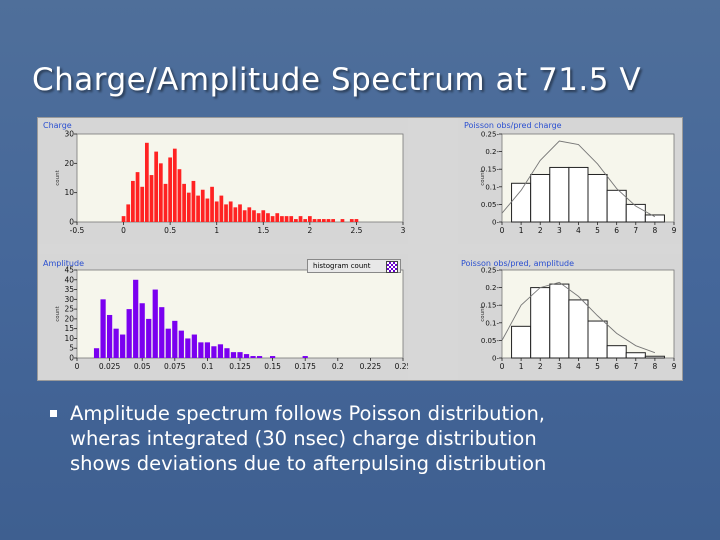 This screenshot has width=720, height=540. Describe the element at coordinates (207, 366) in the screenshot. I see `x-tick-label: 0.1` at that location.